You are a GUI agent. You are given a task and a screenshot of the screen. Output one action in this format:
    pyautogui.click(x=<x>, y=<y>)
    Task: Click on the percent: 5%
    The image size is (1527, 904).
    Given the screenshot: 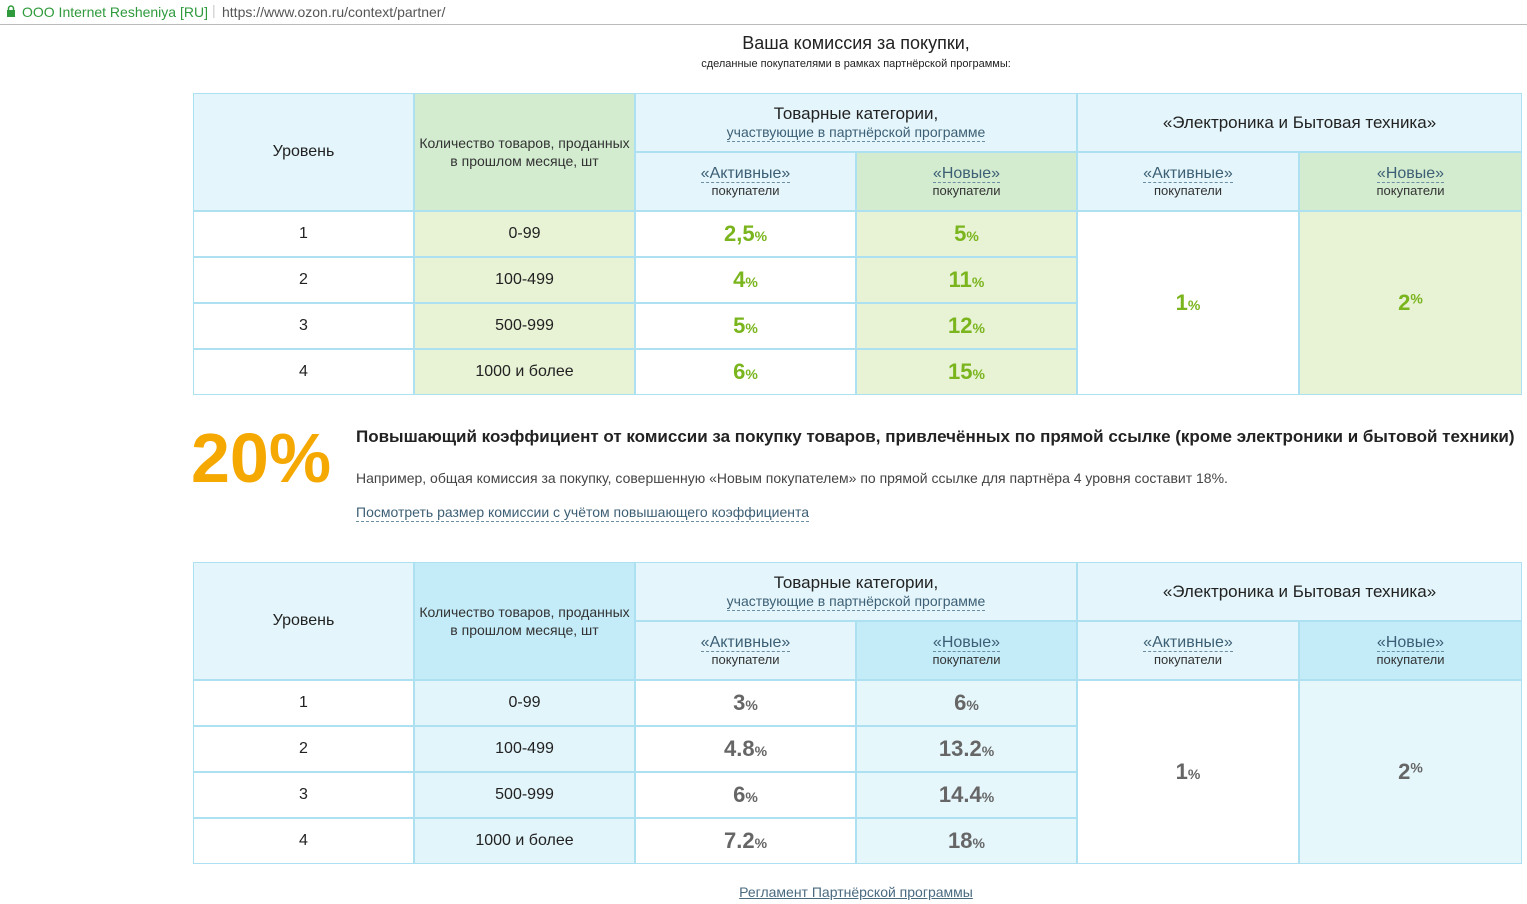 What is the action you would take?
    pyautogui.click(x=966, y=234)
    